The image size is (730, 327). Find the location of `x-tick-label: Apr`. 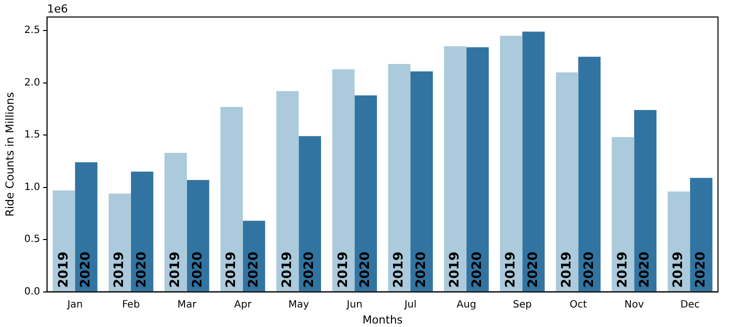

x-tick-label: Apr is located at coordinates (243, 304).